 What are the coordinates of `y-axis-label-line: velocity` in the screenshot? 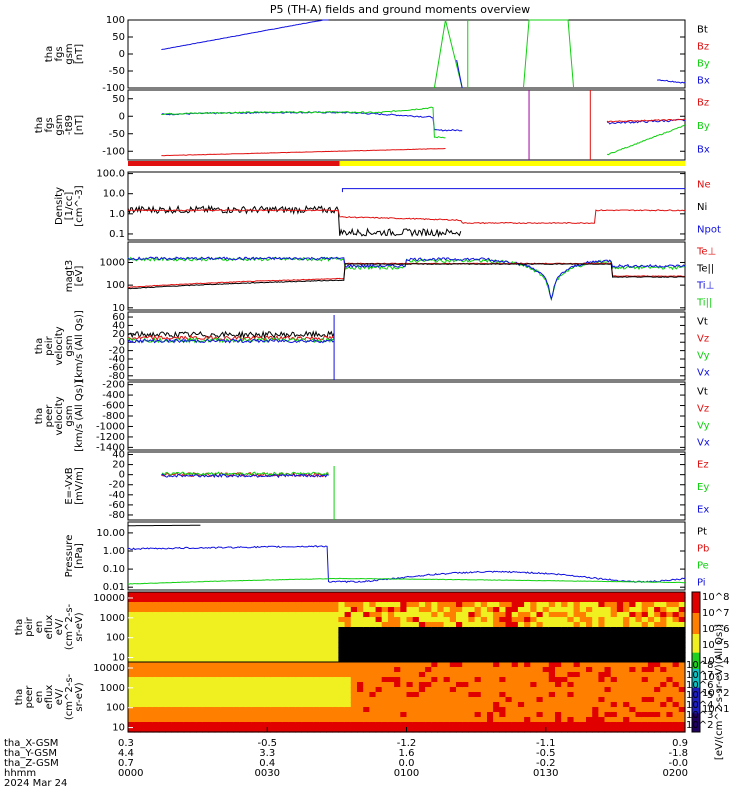 It's located at (59, 345).